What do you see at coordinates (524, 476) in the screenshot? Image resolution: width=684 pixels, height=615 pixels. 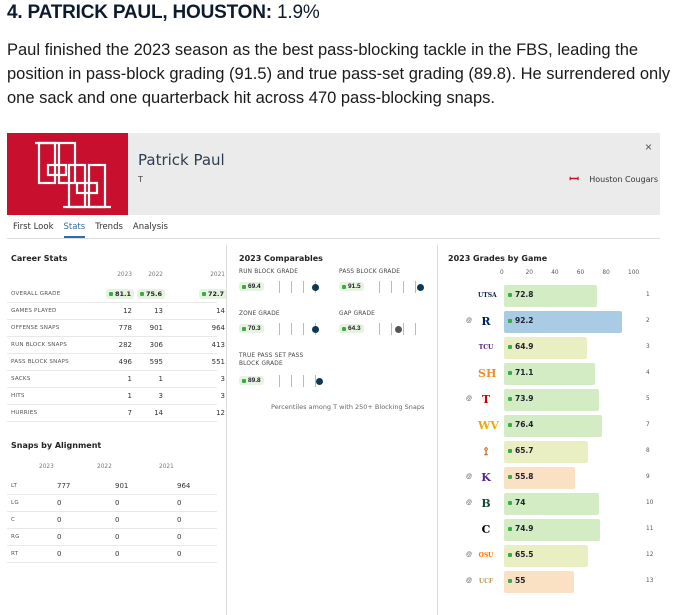 I see `grade-value-text: 55.8` at bounding box center [524, 476].